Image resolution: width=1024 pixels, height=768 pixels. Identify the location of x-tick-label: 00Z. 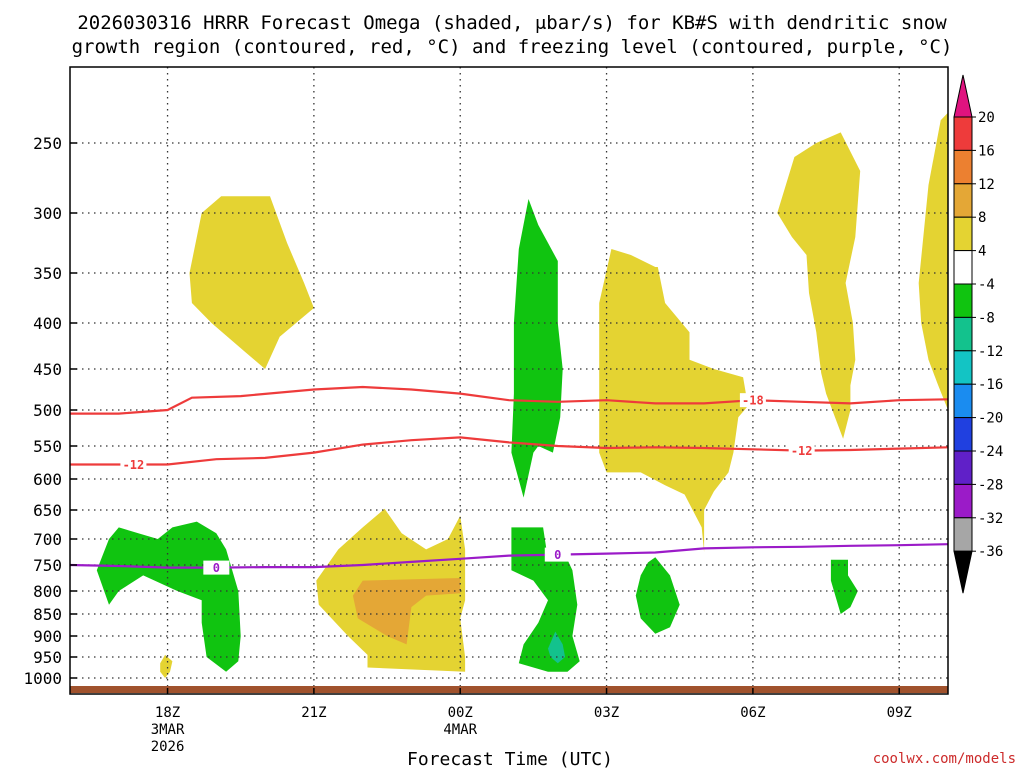
(460, 713).